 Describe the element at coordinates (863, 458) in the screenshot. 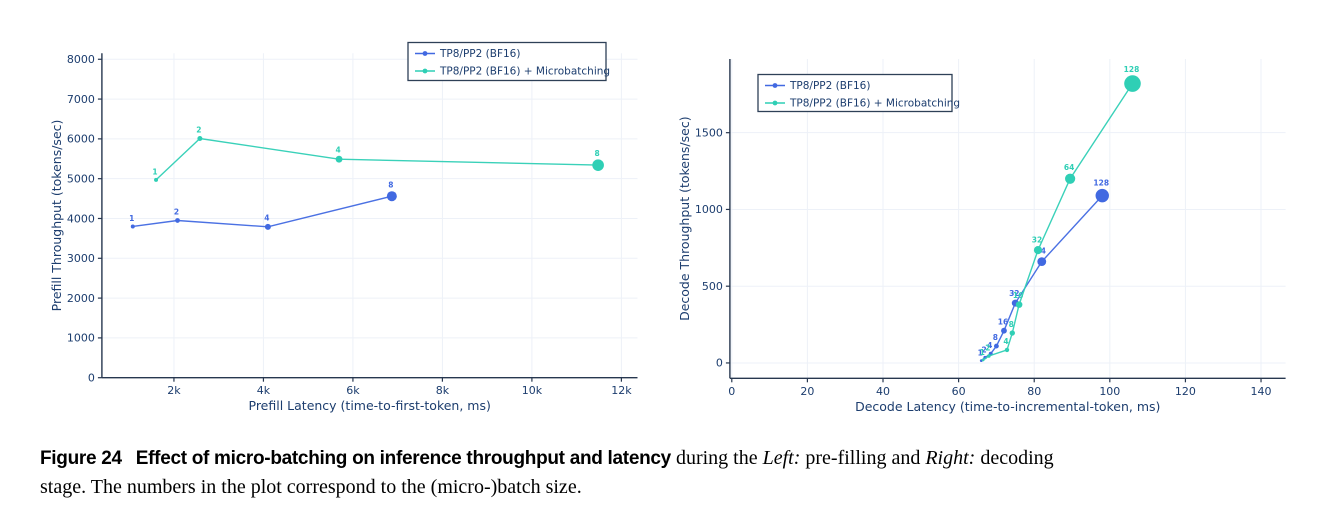

I see `caption-segment-serif: pre-filling and` at that location.